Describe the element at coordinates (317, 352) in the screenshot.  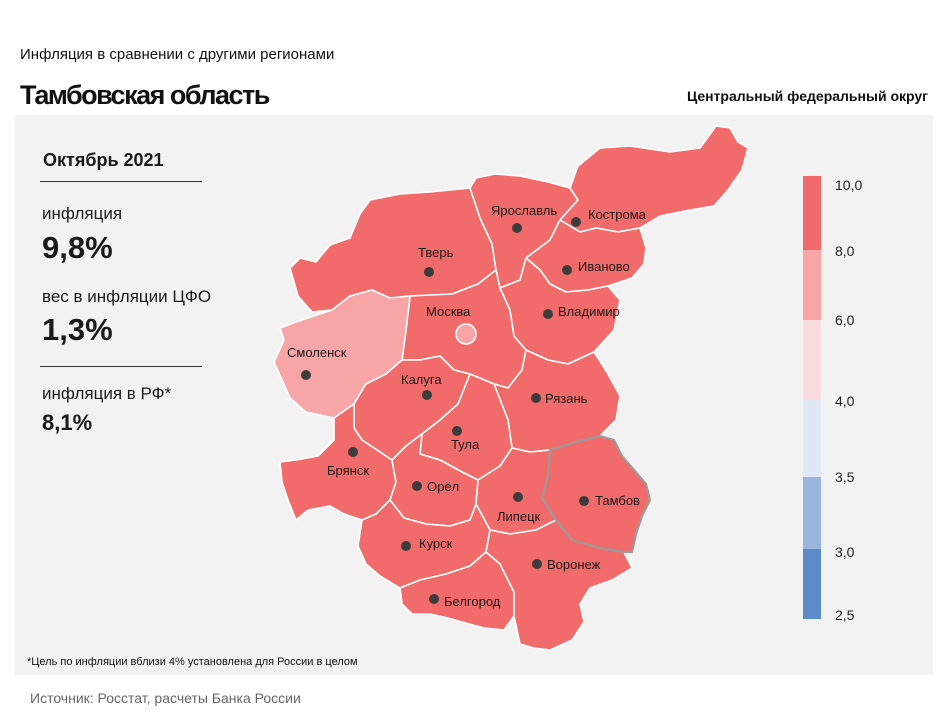
I see `city-label-smolensk: Смоленск` at that location.